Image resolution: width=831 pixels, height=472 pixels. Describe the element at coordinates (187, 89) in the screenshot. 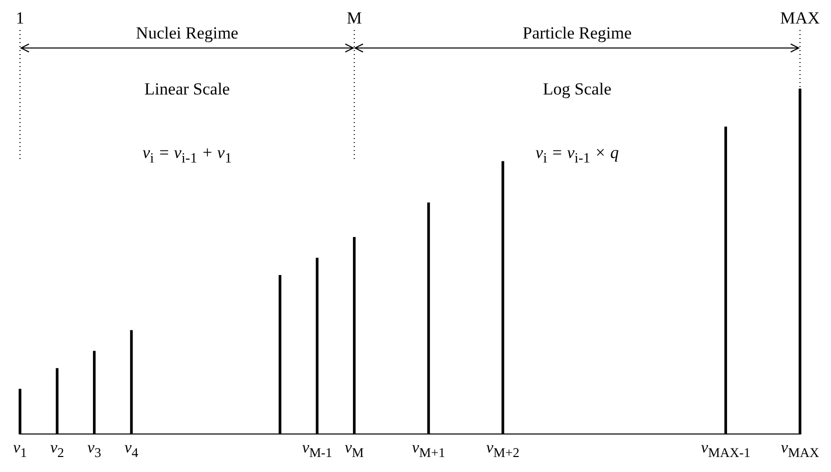

I see `annotation: Linear Scale` at that location.